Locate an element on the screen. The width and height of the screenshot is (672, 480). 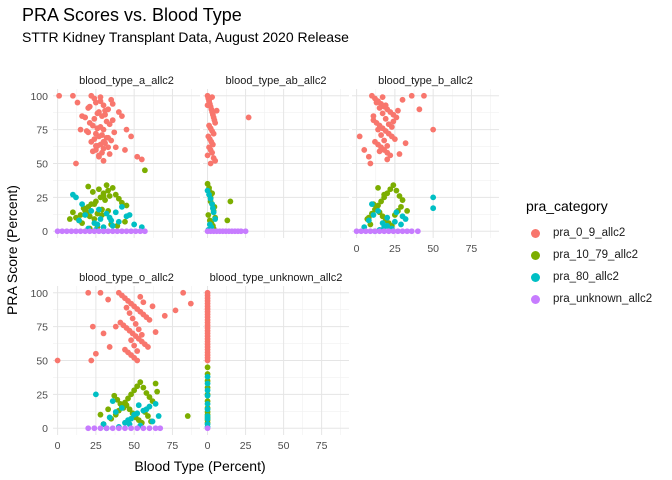
legend-item: pra_0_9_allc2 is located at coordinates (589, 233).